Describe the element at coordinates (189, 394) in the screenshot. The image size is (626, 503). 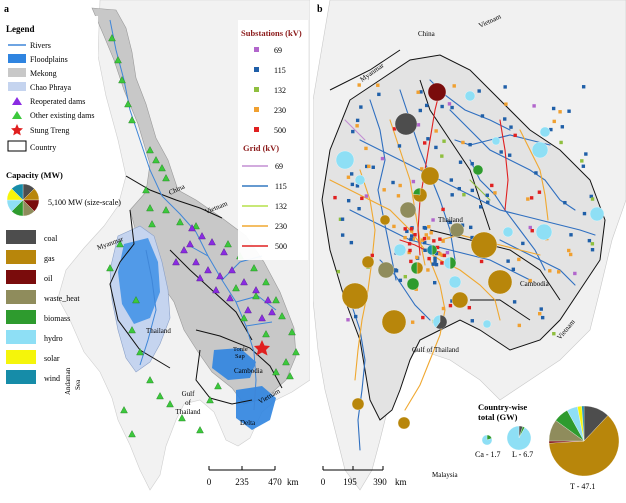
I see `label-gulf: Gulf` at that location.